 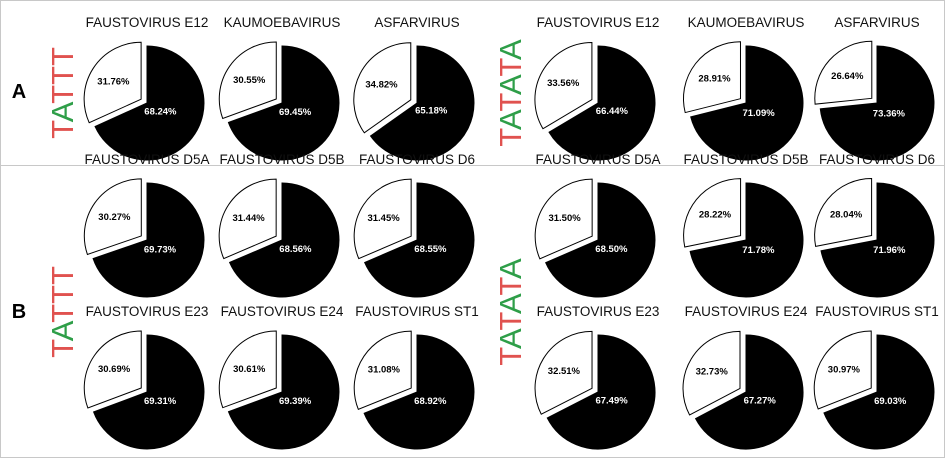 What do you see at coordinates (416, 22) in the screenshot?
I see `pie-title: ASFARVIRUS` at bounding box center [416, 22].